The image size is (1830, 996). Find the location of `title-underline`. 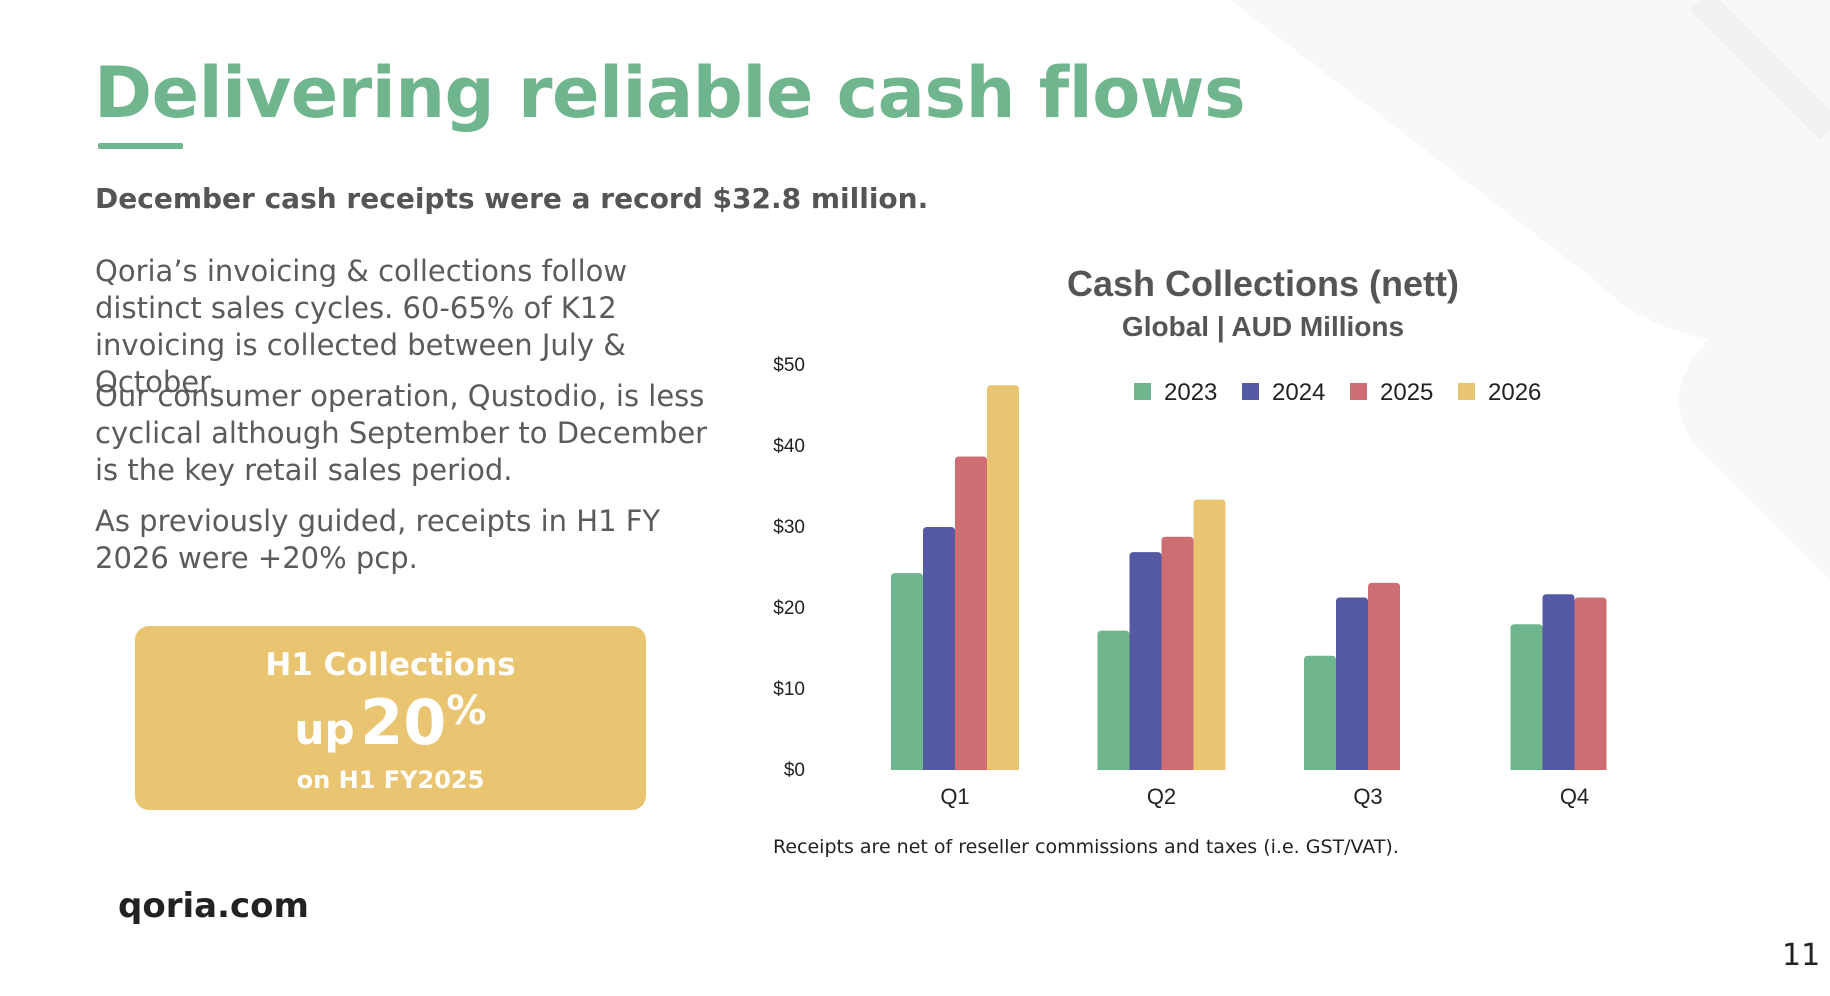

title-underline is located at coordinates (140, 146).